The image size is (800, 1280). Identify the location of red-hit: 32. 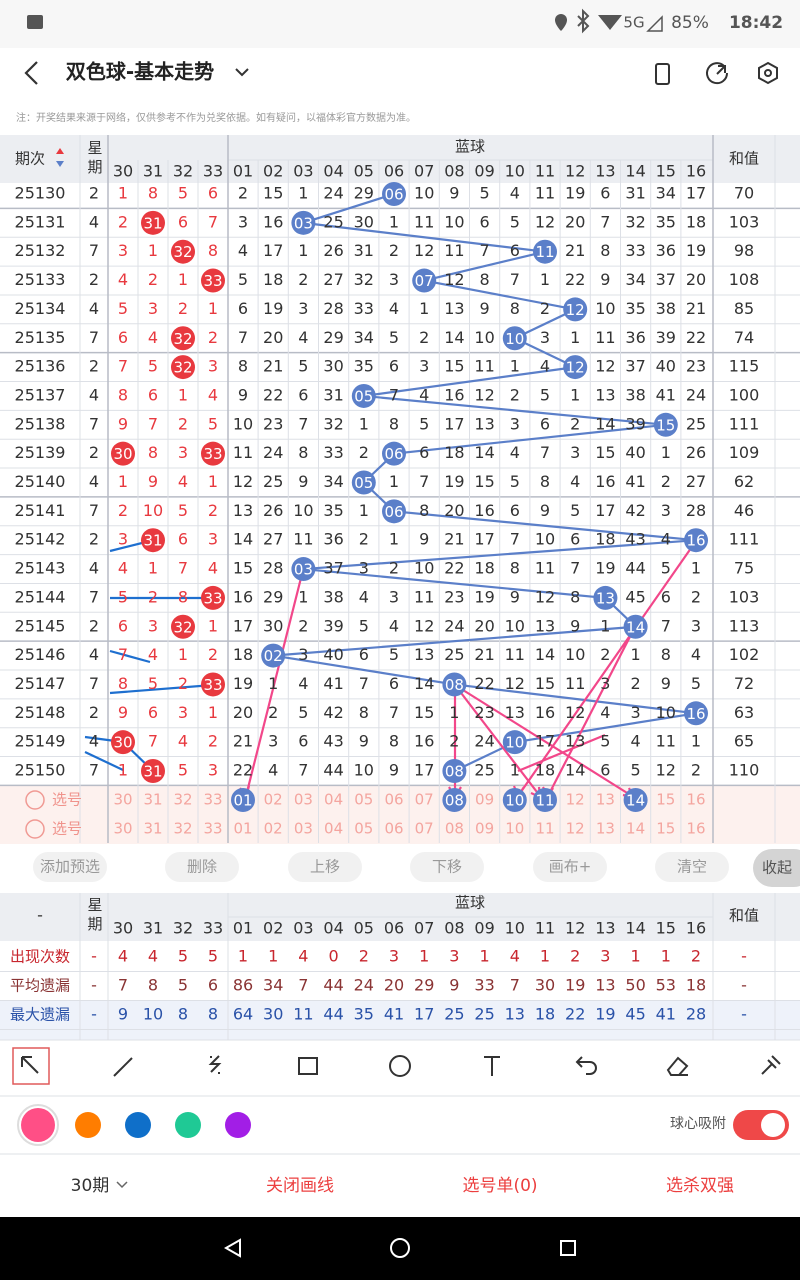
(182, 339).